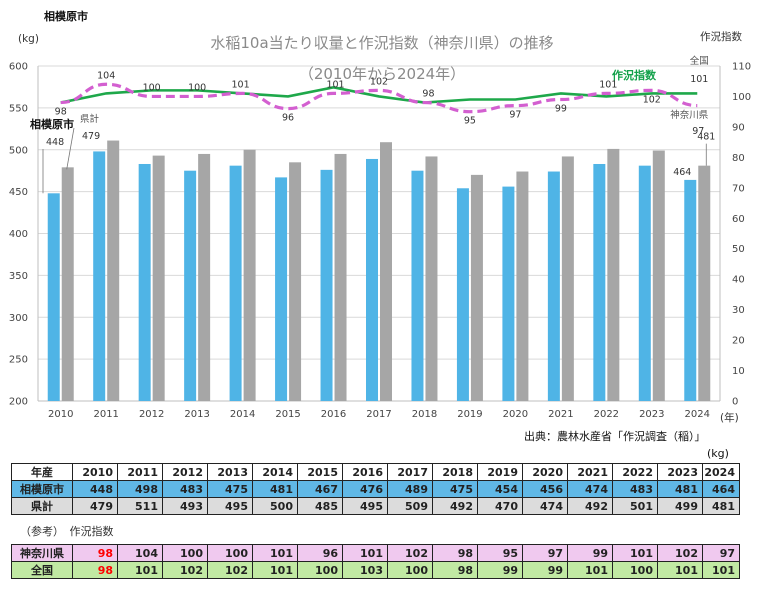 The image size is (764, 599). I want to click on kanagawa-data-label: 96, so click(288, 118).